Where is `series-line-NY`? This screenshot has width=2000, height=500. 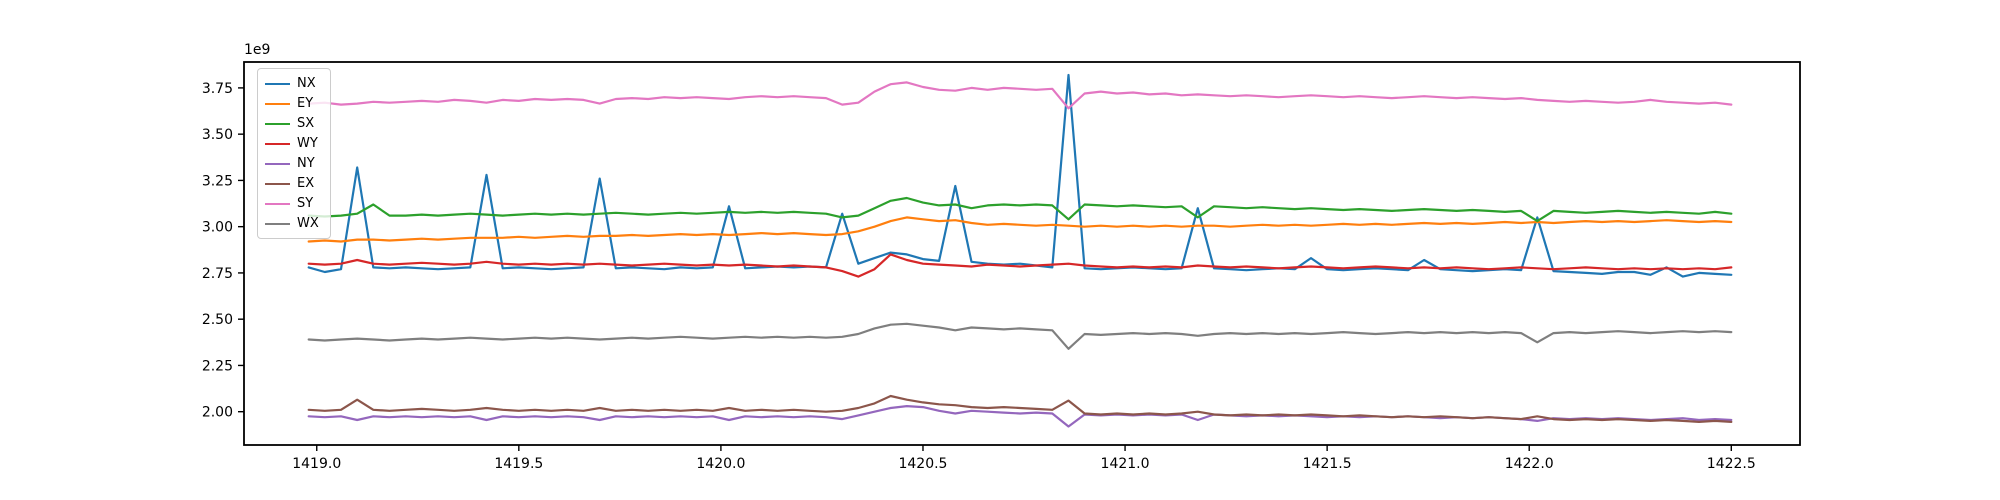
series-line-NY is located at coordinates (1020, 416).